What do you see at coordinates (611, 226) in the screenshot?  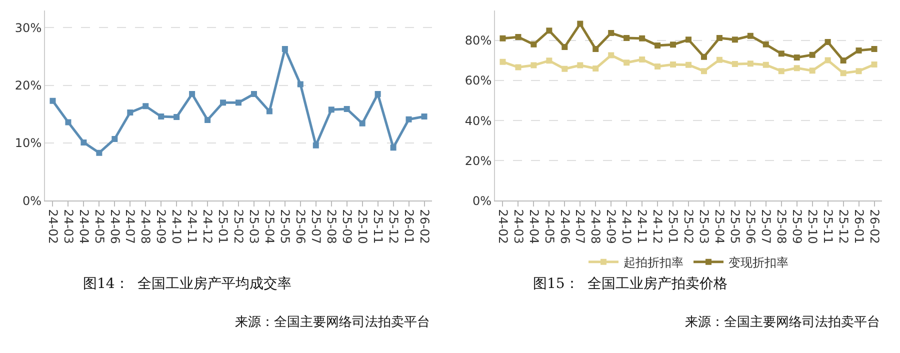 I see `x-tick-label: 24-09` at bounding box center [611, 226].